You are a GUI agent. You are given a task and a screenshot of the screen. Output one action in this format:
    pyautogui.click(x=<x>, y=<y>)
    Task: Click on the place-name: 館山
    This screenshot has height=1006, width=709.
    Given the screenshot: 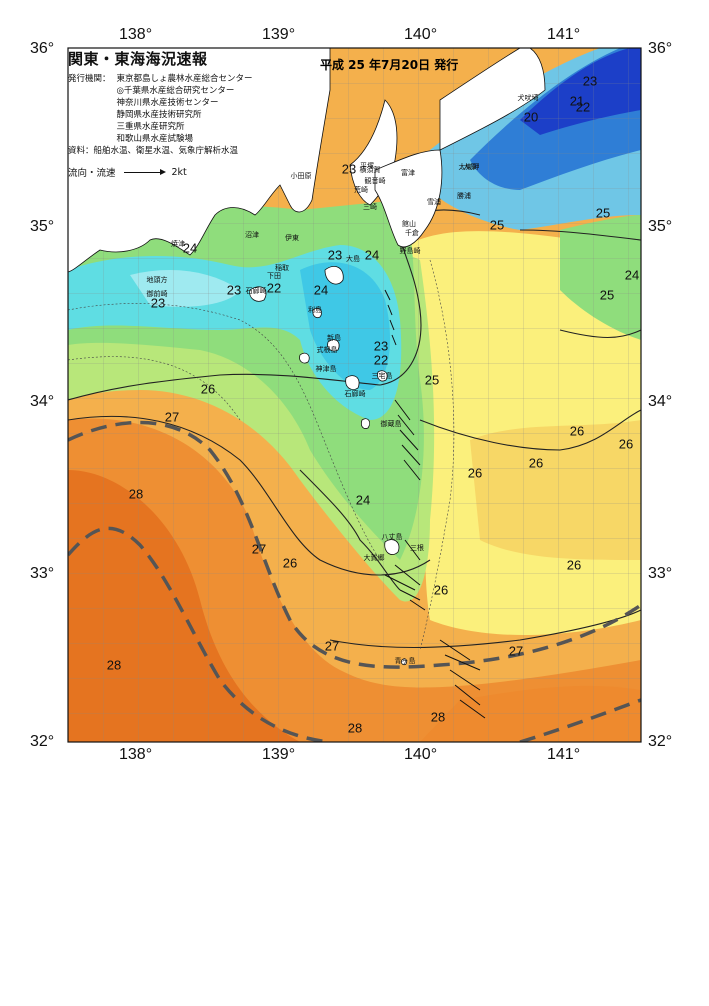 What is the action you would take?
    pyautogui.click(x=409, y=224)
    